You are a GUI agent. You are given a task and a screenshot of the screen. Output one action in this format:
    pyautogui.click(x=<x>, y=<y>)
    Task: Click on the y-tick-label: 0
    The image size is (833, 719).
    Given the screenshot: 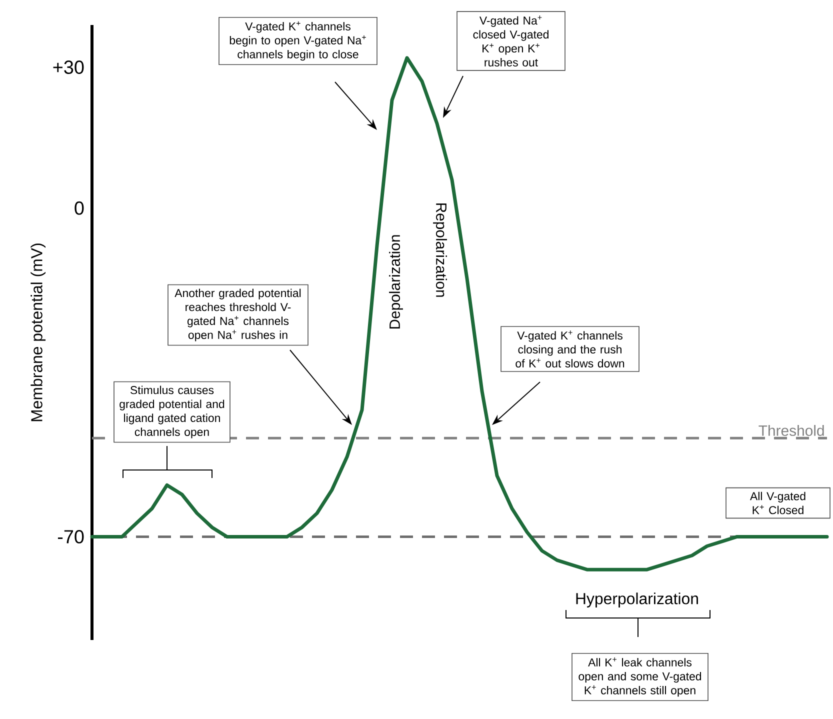 What is the action you would take?
    pyautogui.click(x=79, y=208)
    